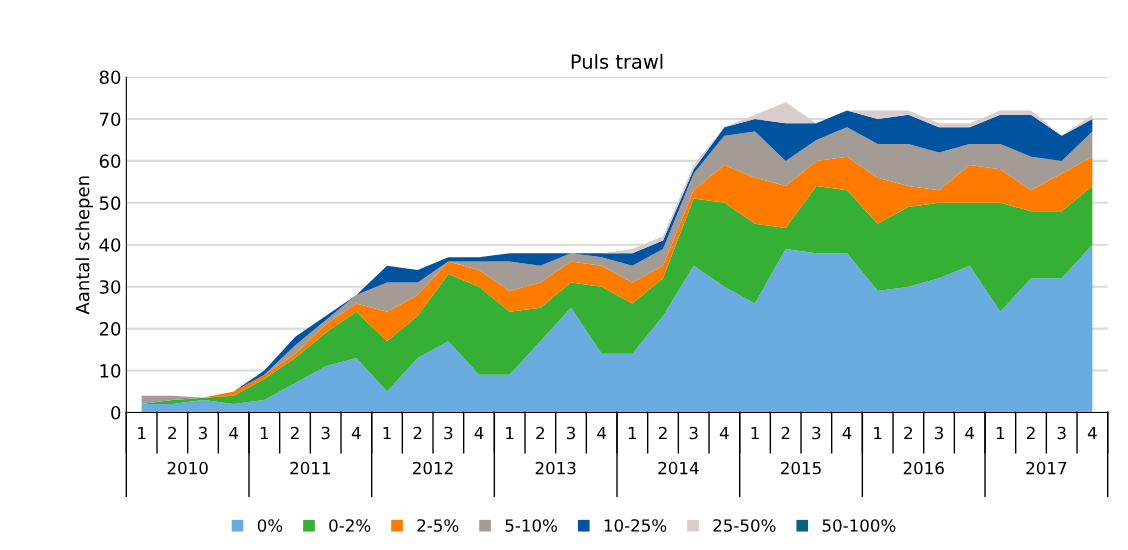  I want to click on y-tick-label: 80, so click(110, 77).